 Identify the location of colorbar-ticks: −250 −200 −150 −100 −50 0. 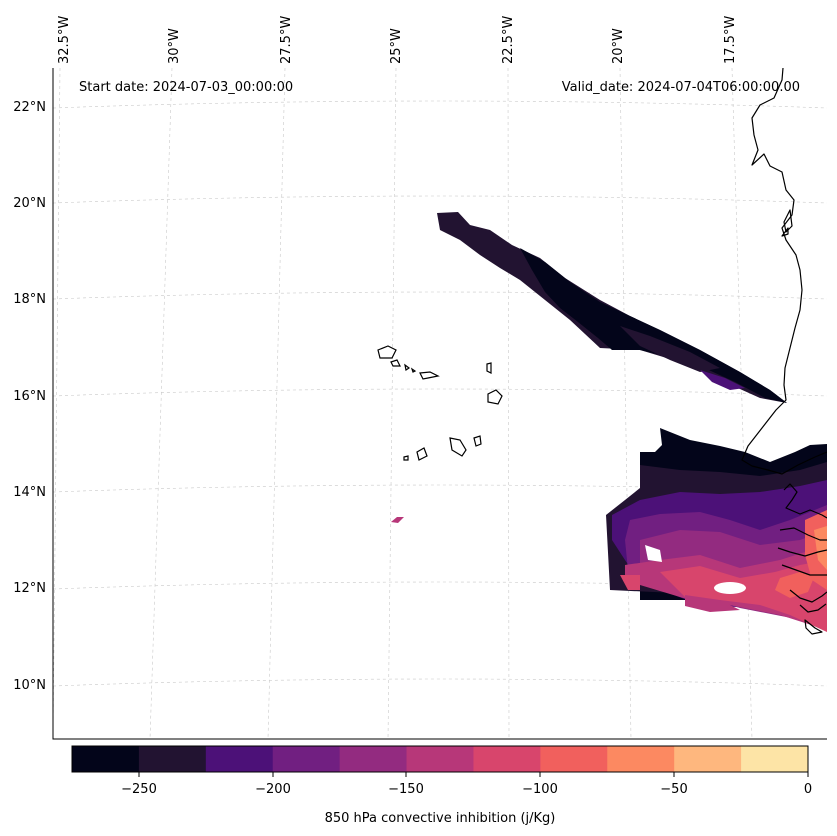
(466, 784).